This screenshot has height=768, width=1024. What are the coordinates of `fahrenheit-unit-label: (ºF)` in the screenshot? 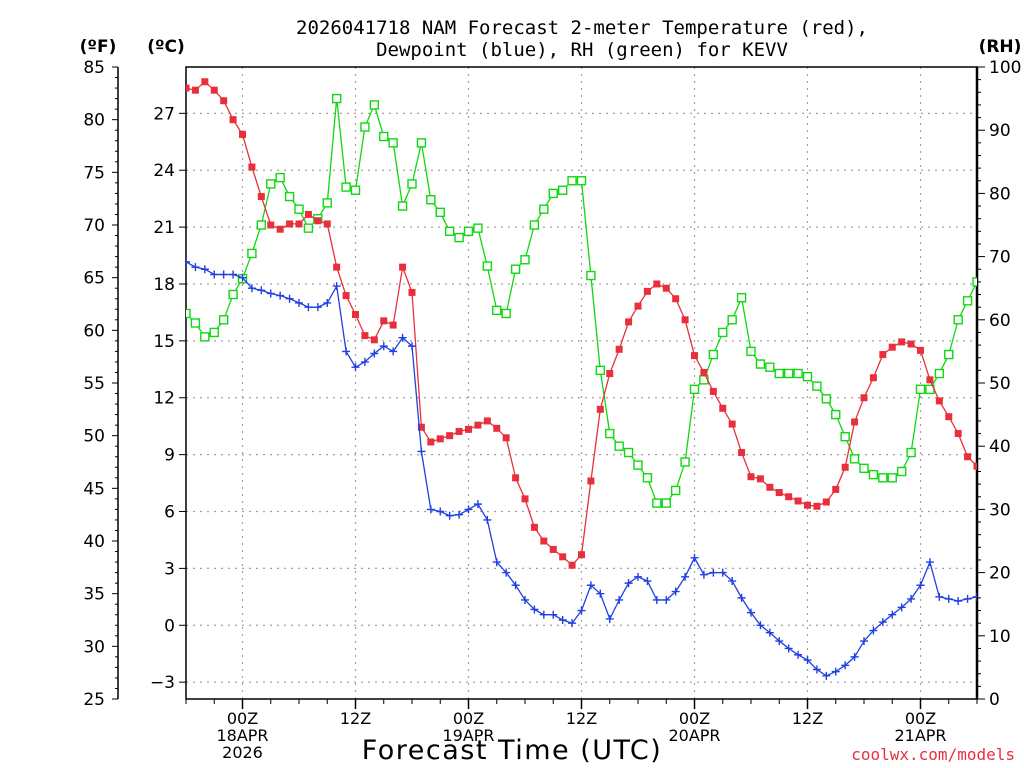 It's located at (98, 47).